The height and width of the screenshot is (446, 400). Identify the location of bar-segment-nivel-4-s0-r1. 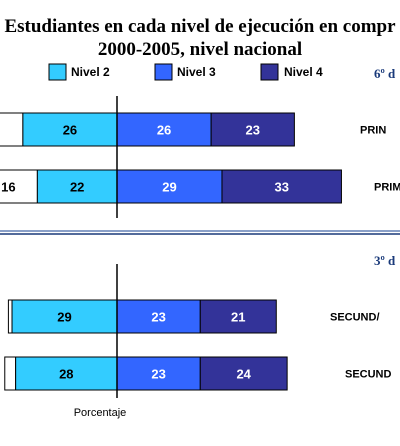
(281, 186).